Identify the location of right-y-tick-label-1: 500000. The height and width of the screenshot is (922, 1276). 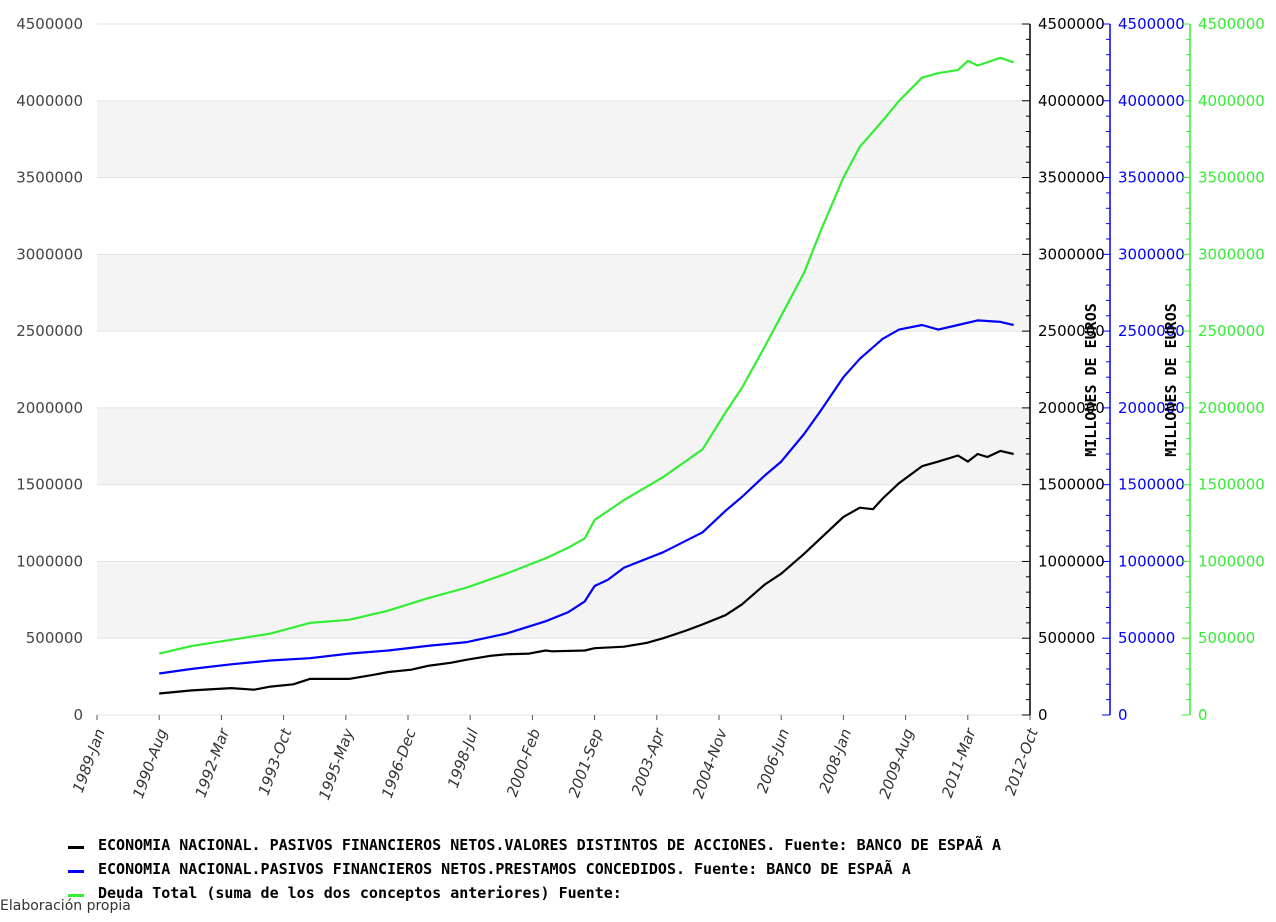
(1066, 638).